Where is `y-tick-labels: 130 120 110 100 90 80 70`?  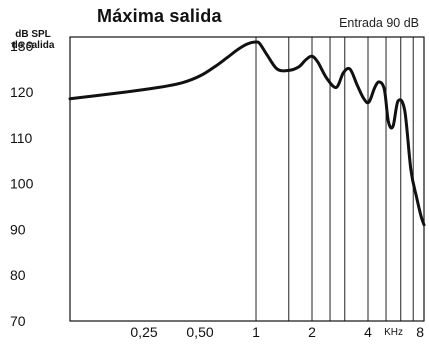
y-tick-labels: 130 120 110 100 90 80 70 is located at coordinates (22, 183).